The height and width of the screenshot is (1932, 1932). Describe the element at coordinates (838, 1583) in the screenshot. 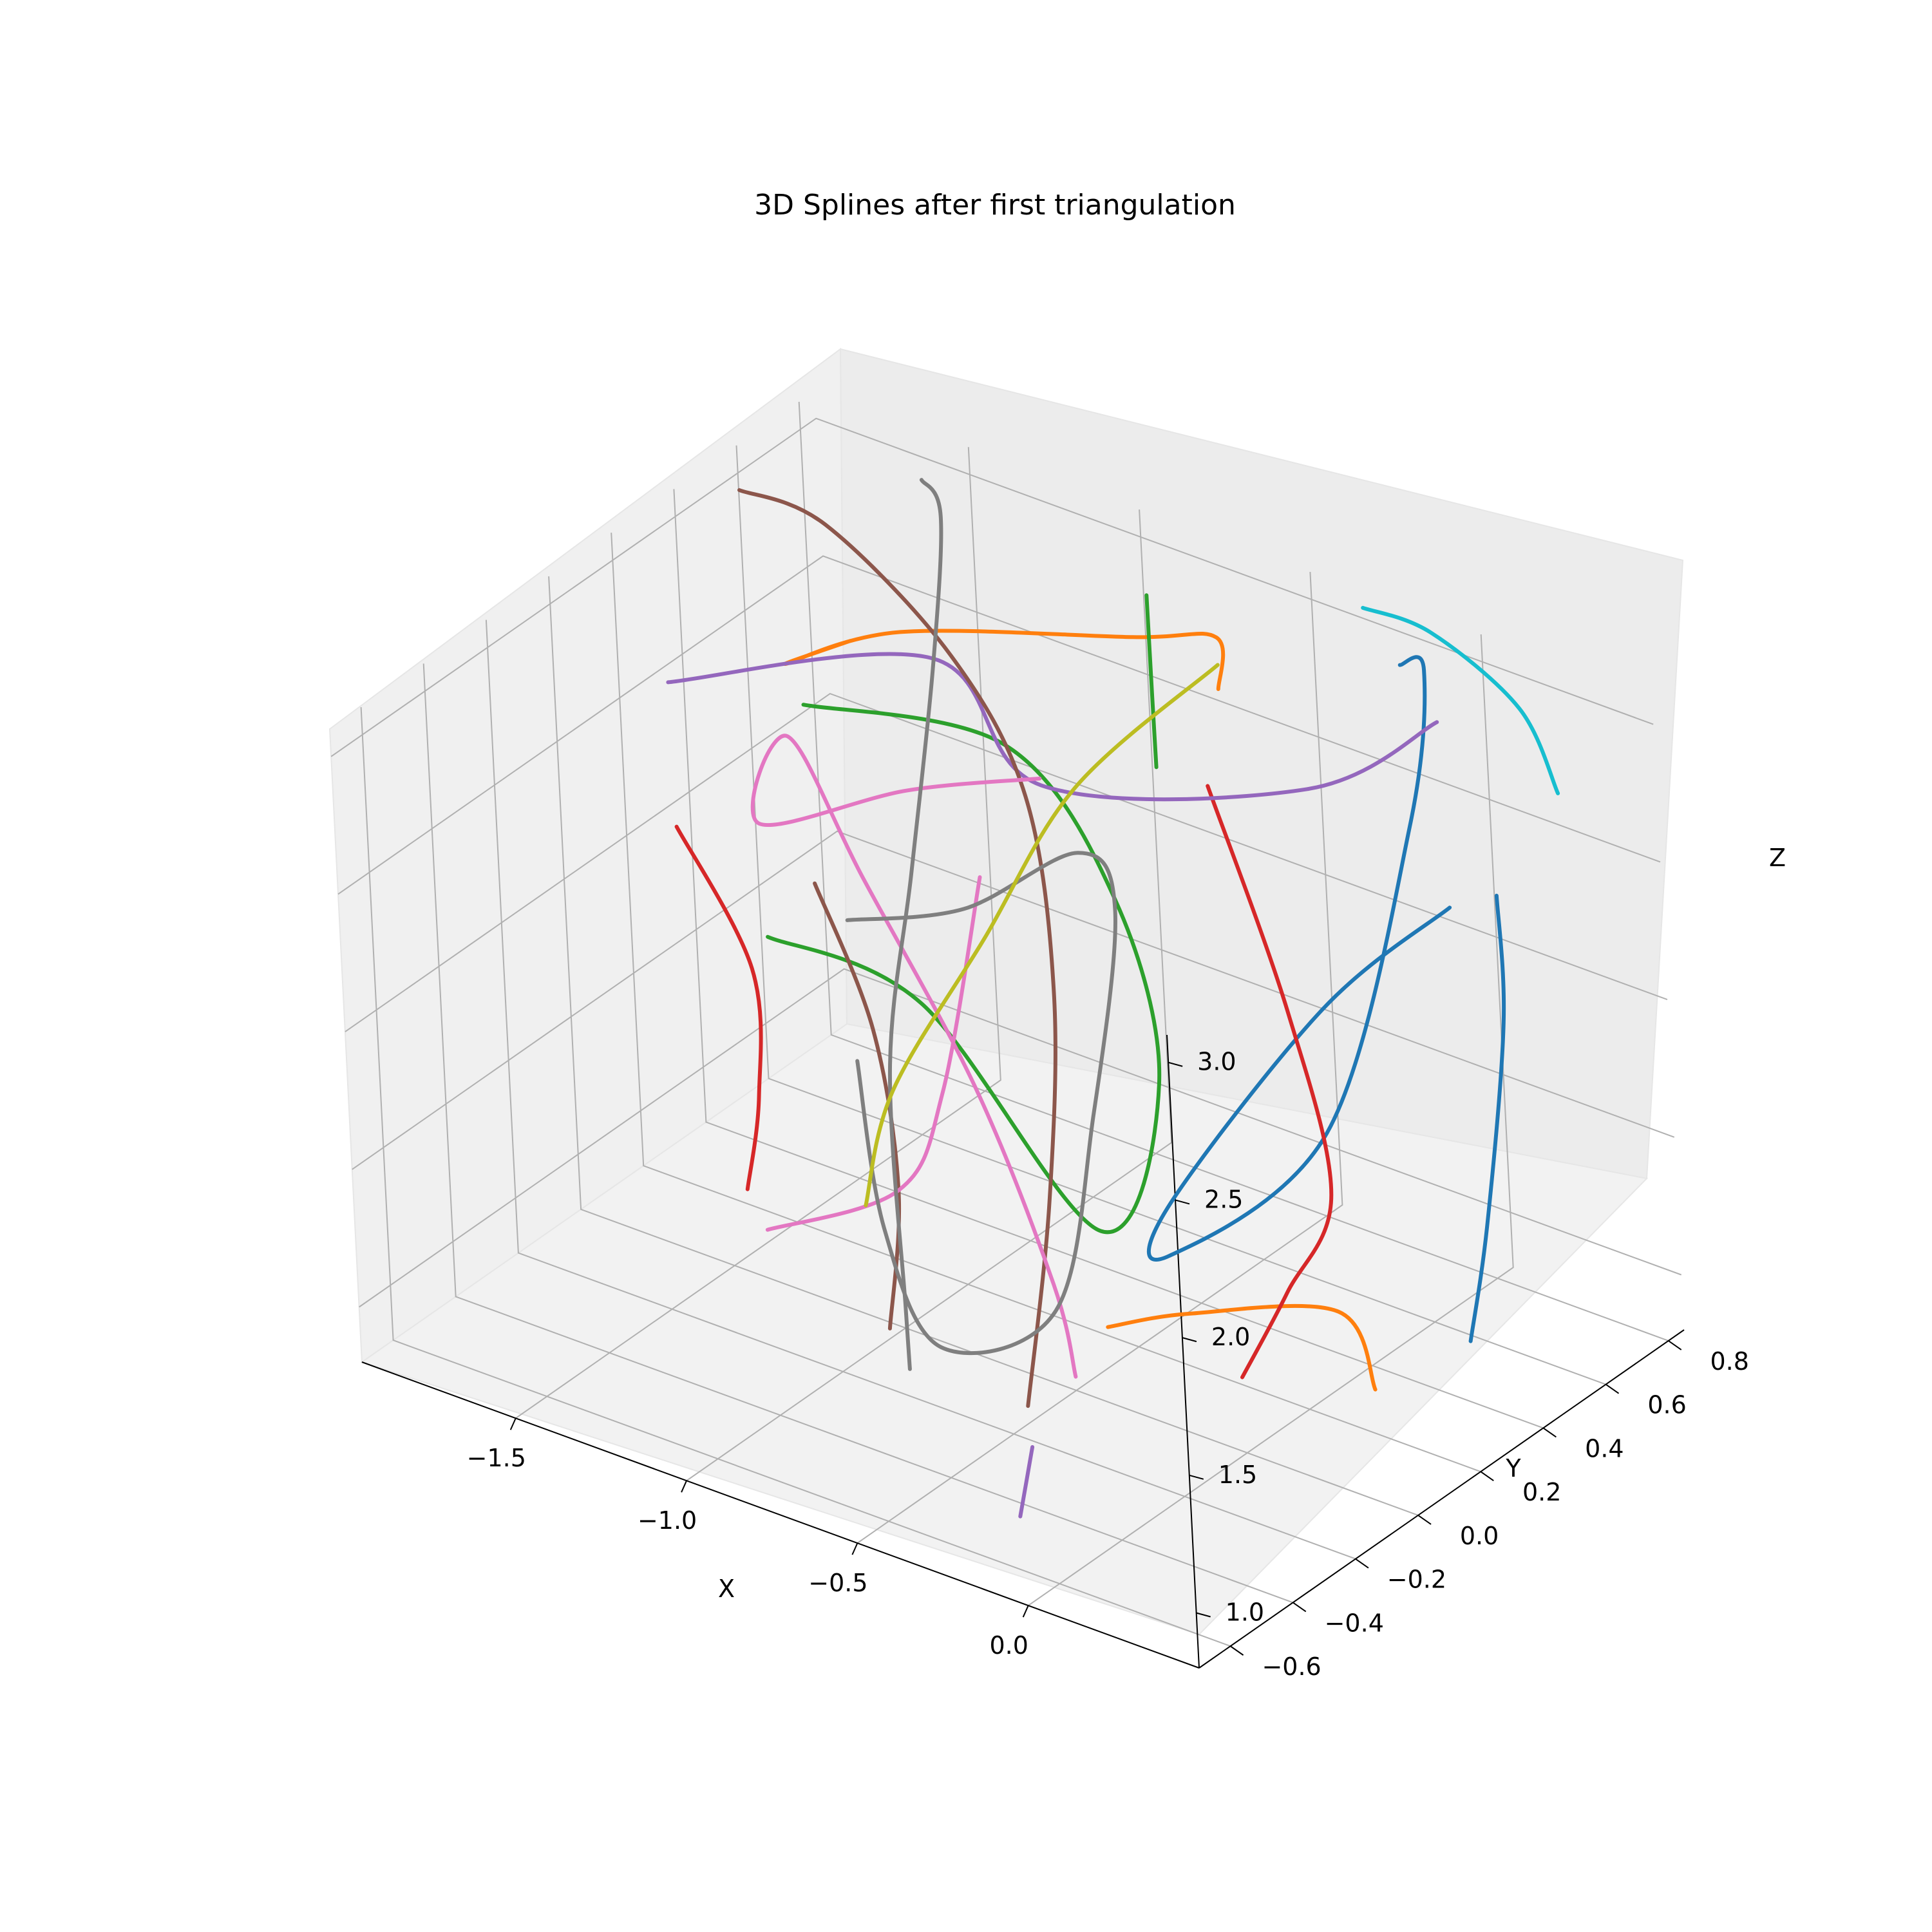

I see `x-tick-label: −0.5` at that location.